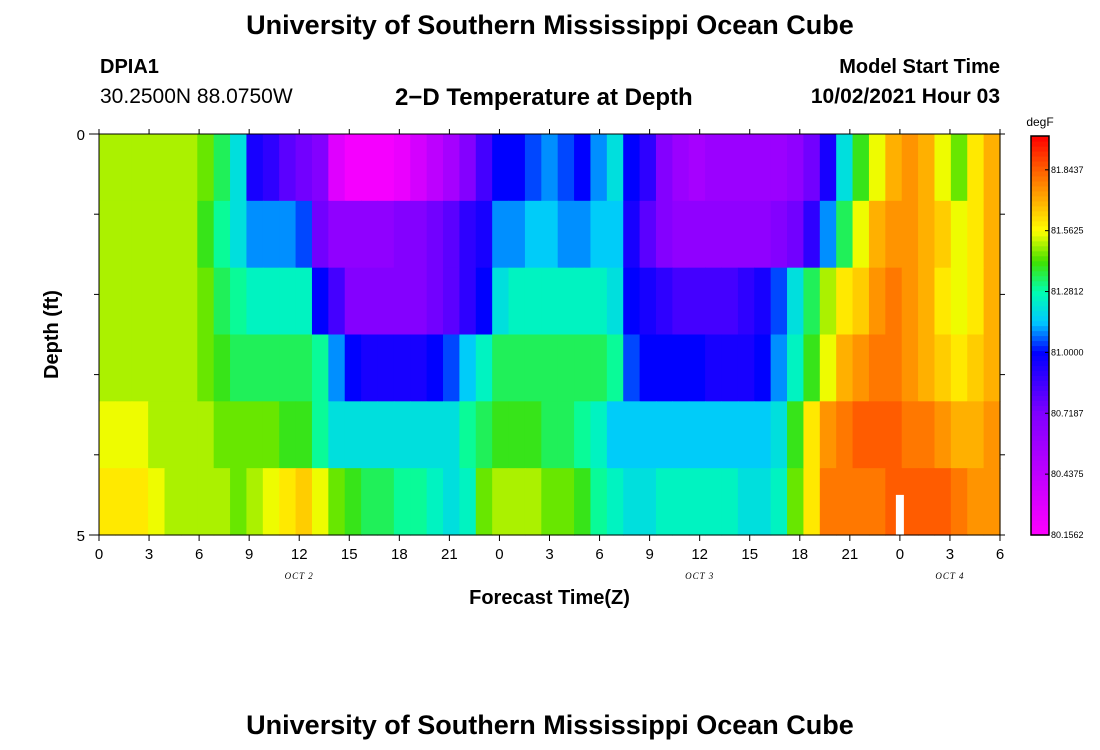 The image size is (1100, 750). I want to click on x-tick-label: 15, so click(349, 554).